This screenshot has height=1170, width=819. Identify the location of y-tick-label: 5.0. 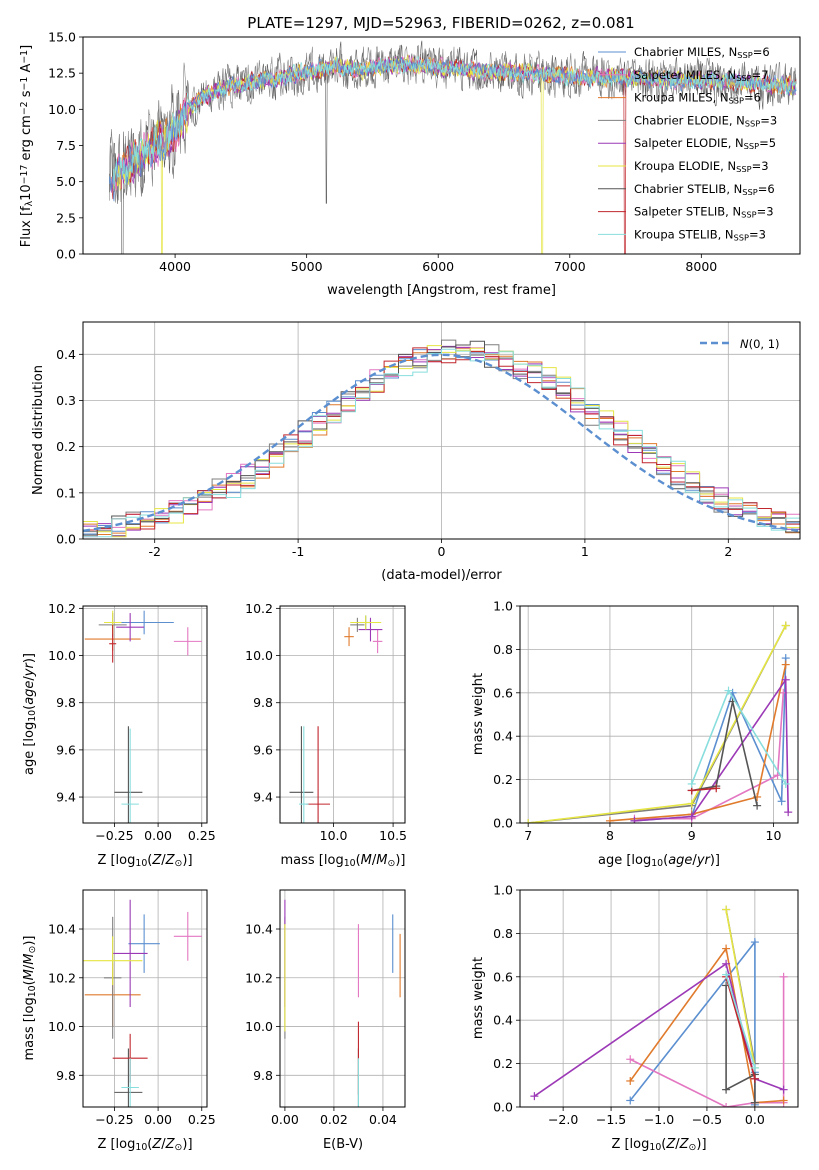
(66, 181).